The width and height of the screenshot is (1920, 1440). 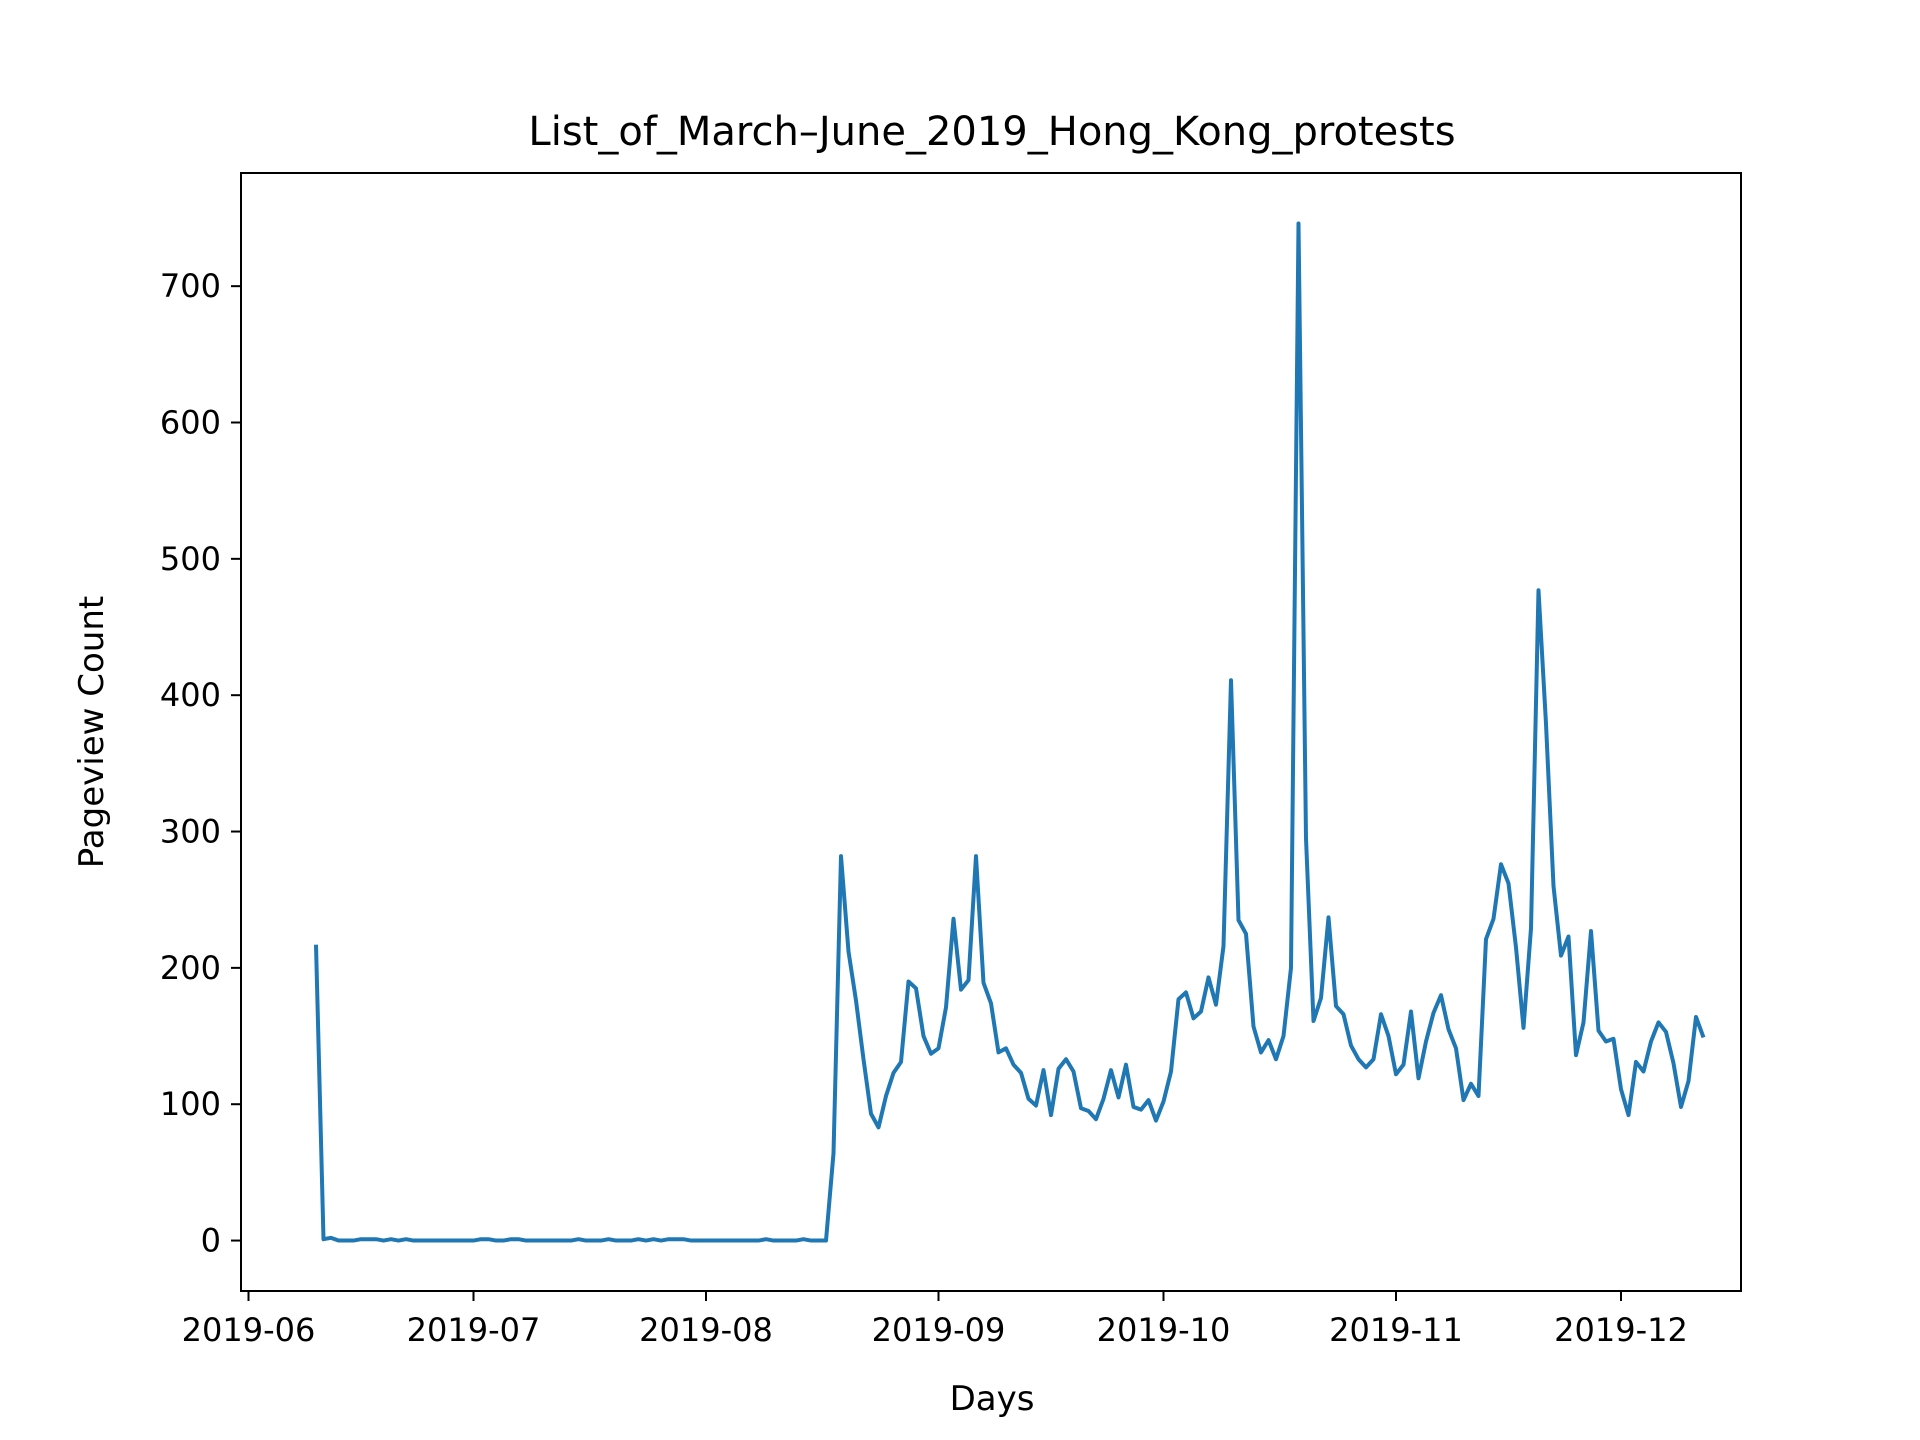 What do you see at coordinates (190, 968) in the screenshot?
I see `y-tick-label: 200` at bounding box center [190, 968].